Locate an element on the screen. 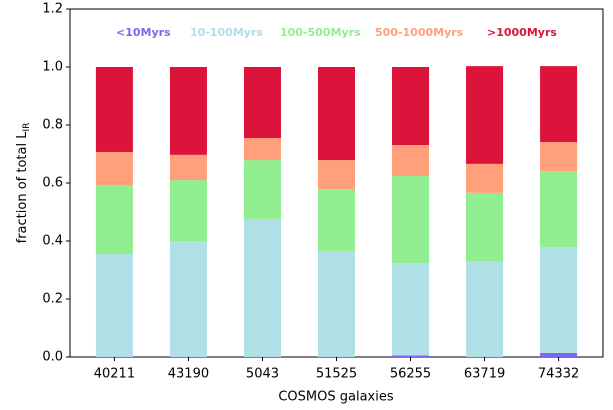 The width and height of the screenshot is (613, 410). legend-entry: 10-100Myrs is located at coordinates (226, 32).